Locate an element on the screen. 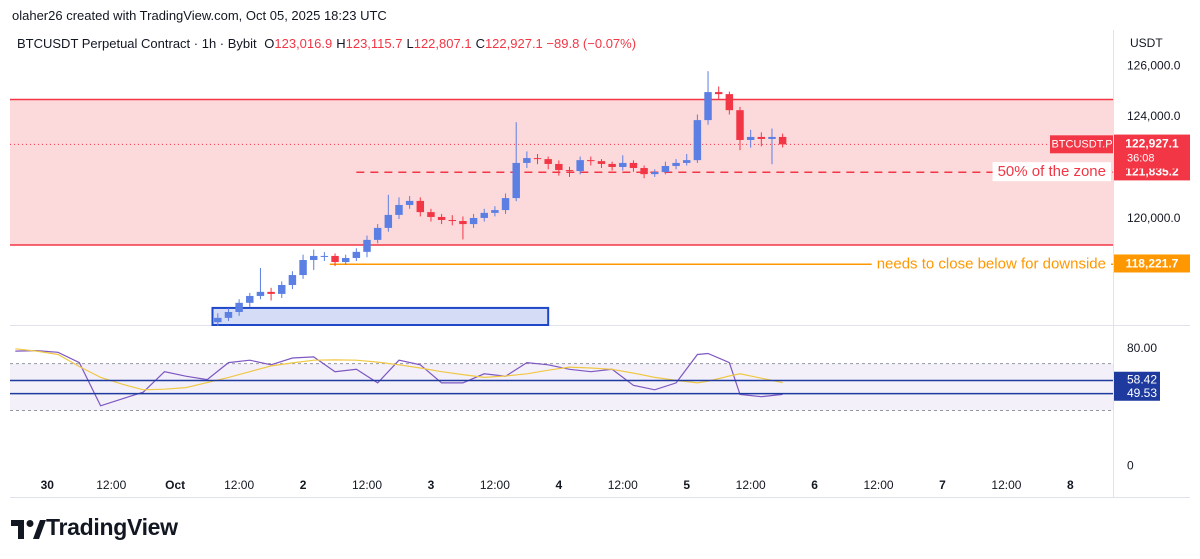  symbol: BTCUSDT Perpetual Contract · 1h · Bybit is located at coordinates (137, 43).